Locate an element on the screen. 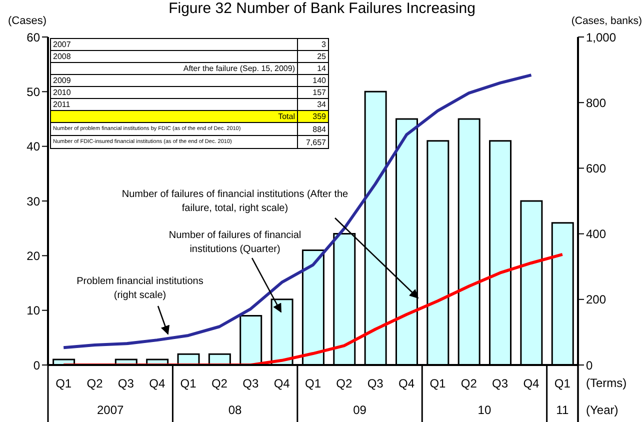 This screenshot has width=644, height=422. y2-tick-label: 400 is located at coordinates (596, 234).